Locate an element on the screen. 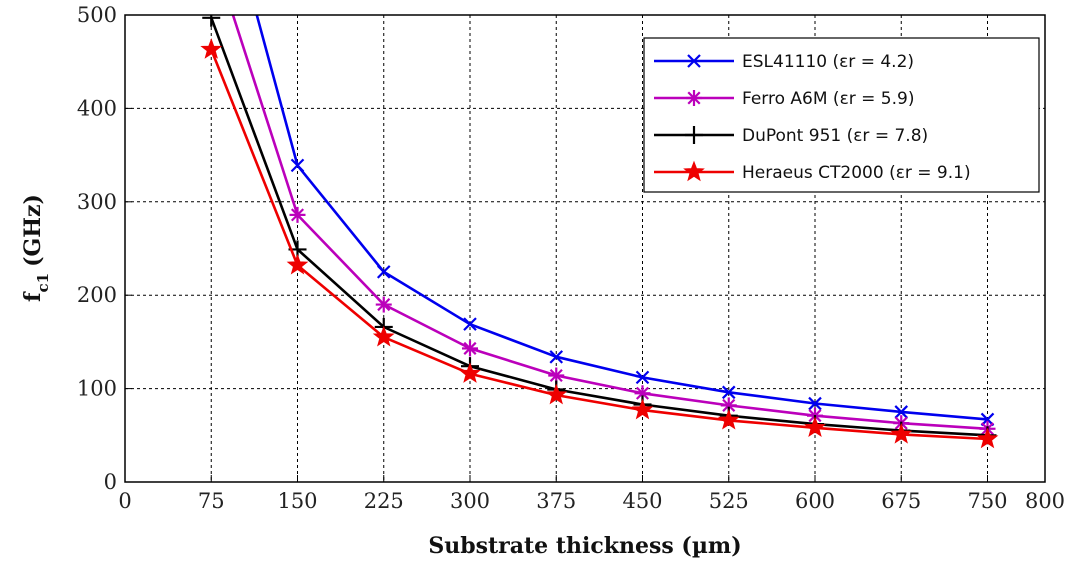  x-tick-label: 0 is located at coordinates (124, 501).